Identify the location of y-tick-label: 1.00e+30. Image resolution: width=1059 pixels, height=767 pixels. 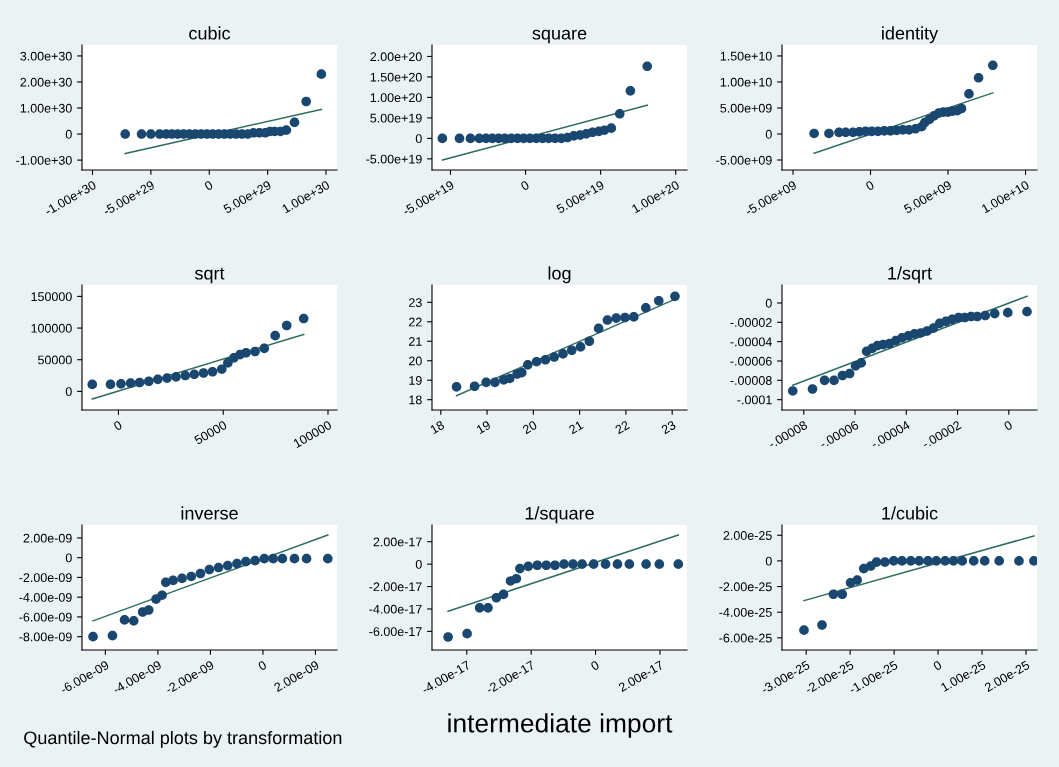
(46, 108).